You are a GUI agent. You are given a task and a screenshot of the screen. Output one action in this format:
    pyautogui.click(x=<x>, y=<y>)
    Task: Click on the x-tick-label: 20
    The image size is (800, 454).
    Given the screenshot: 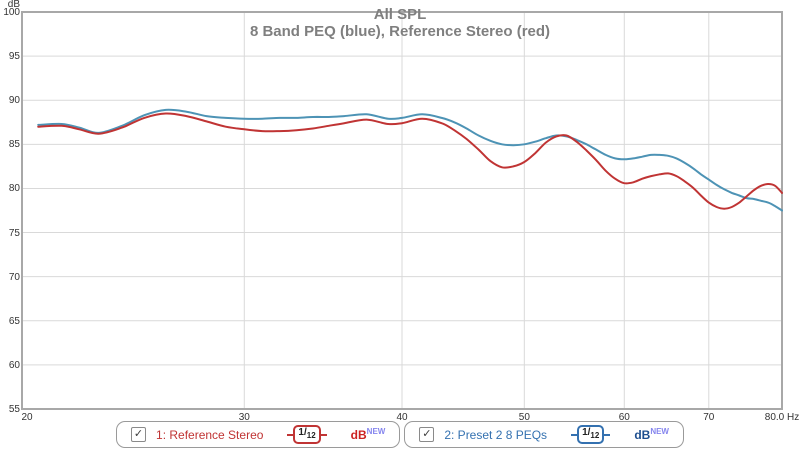 What is the action you would take?
    pyautogui.click(x=27, y=417)
    